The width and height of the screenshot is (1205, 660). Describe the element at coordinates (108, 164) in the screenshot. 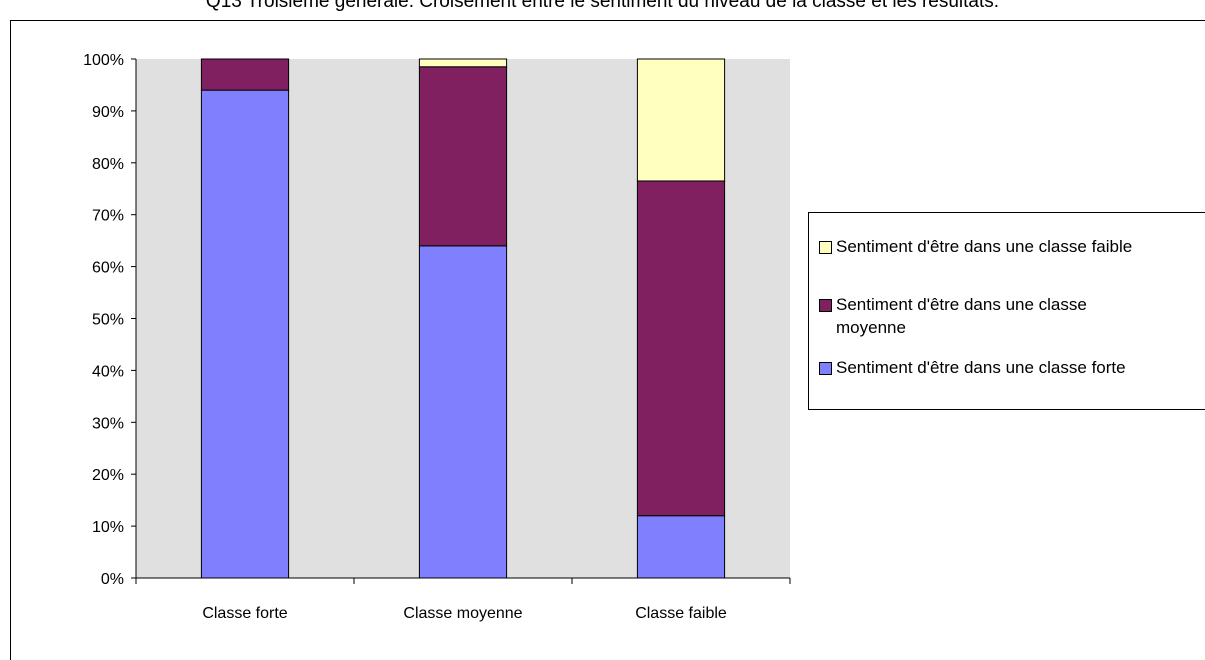

I see `y-tick-label: 80%` at that location.